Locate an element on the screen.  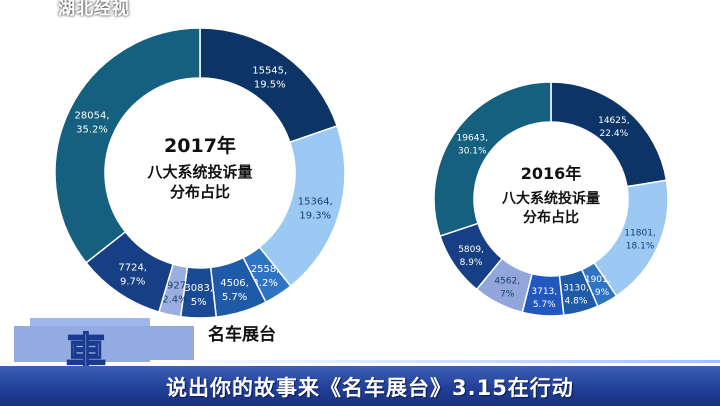
slice-value-label-2016-0: 14625, is located at coordinates (614, 121).